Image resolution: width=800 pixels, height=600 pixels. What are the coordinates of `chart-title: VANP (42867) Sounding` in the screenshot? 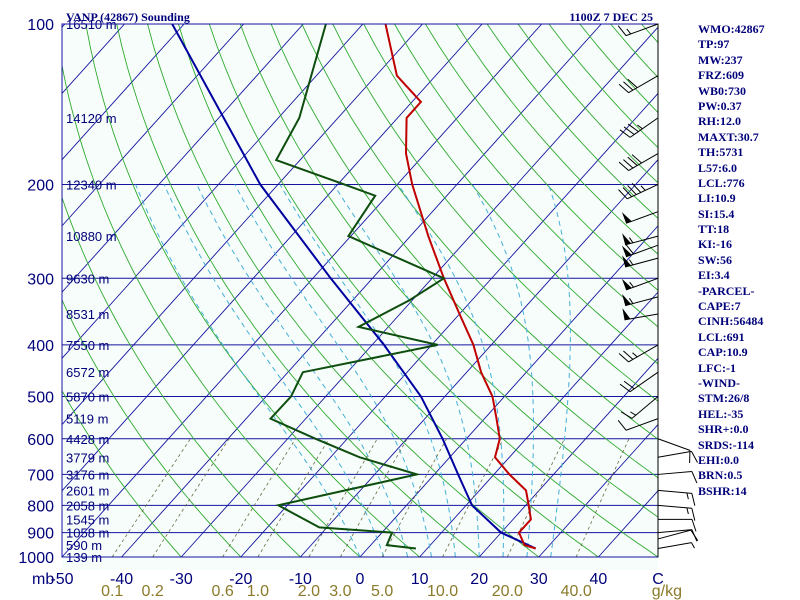 It's located at (128, 17).